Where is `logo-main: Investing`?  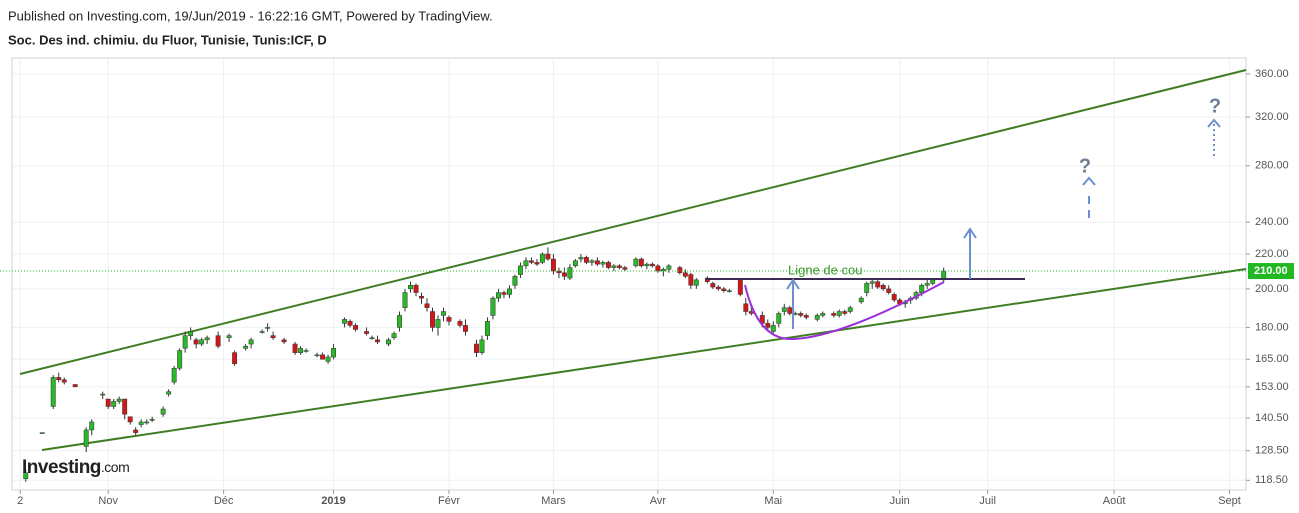 logo-main: Investing is located at coordinates (61, 467).